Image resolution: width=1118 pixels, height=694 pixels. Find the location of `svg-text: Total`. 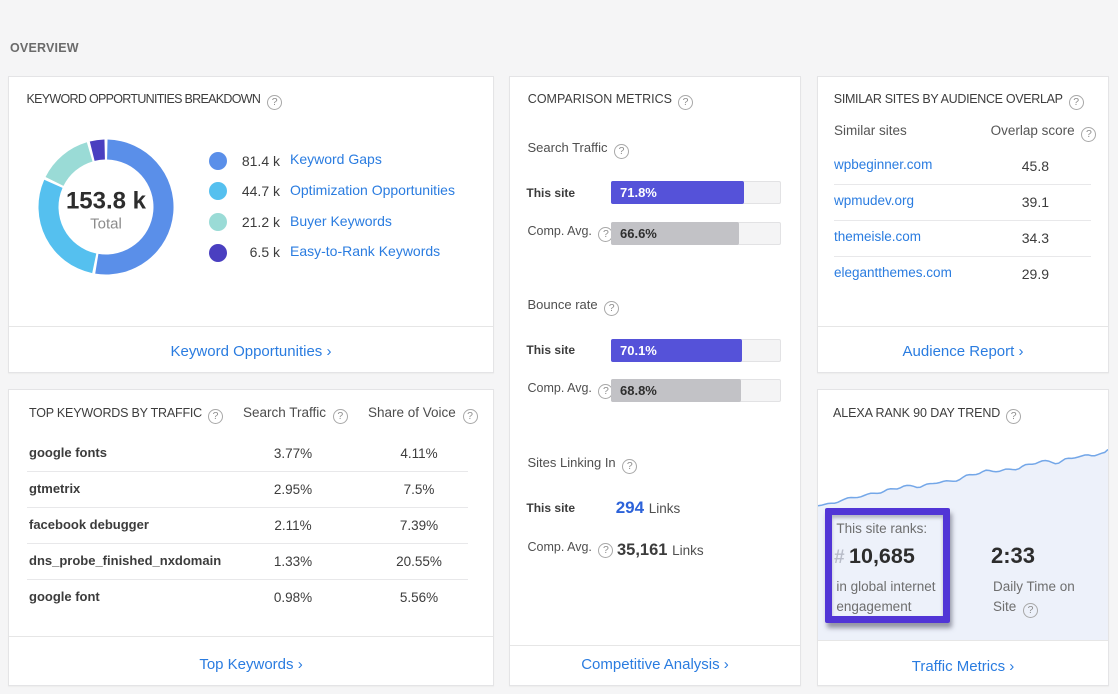

svg-text: Total is located at coordinates (106, 223).